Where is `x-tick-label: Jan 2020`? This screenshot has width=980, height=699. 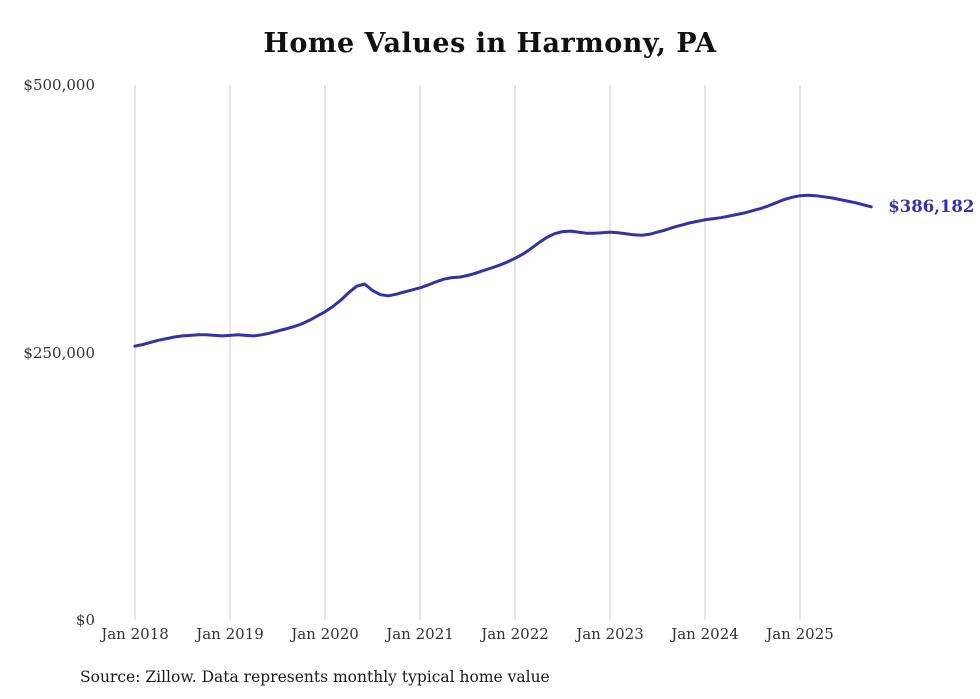
x-tick-label: Jan 2020 is located at coordinates (325, 634).